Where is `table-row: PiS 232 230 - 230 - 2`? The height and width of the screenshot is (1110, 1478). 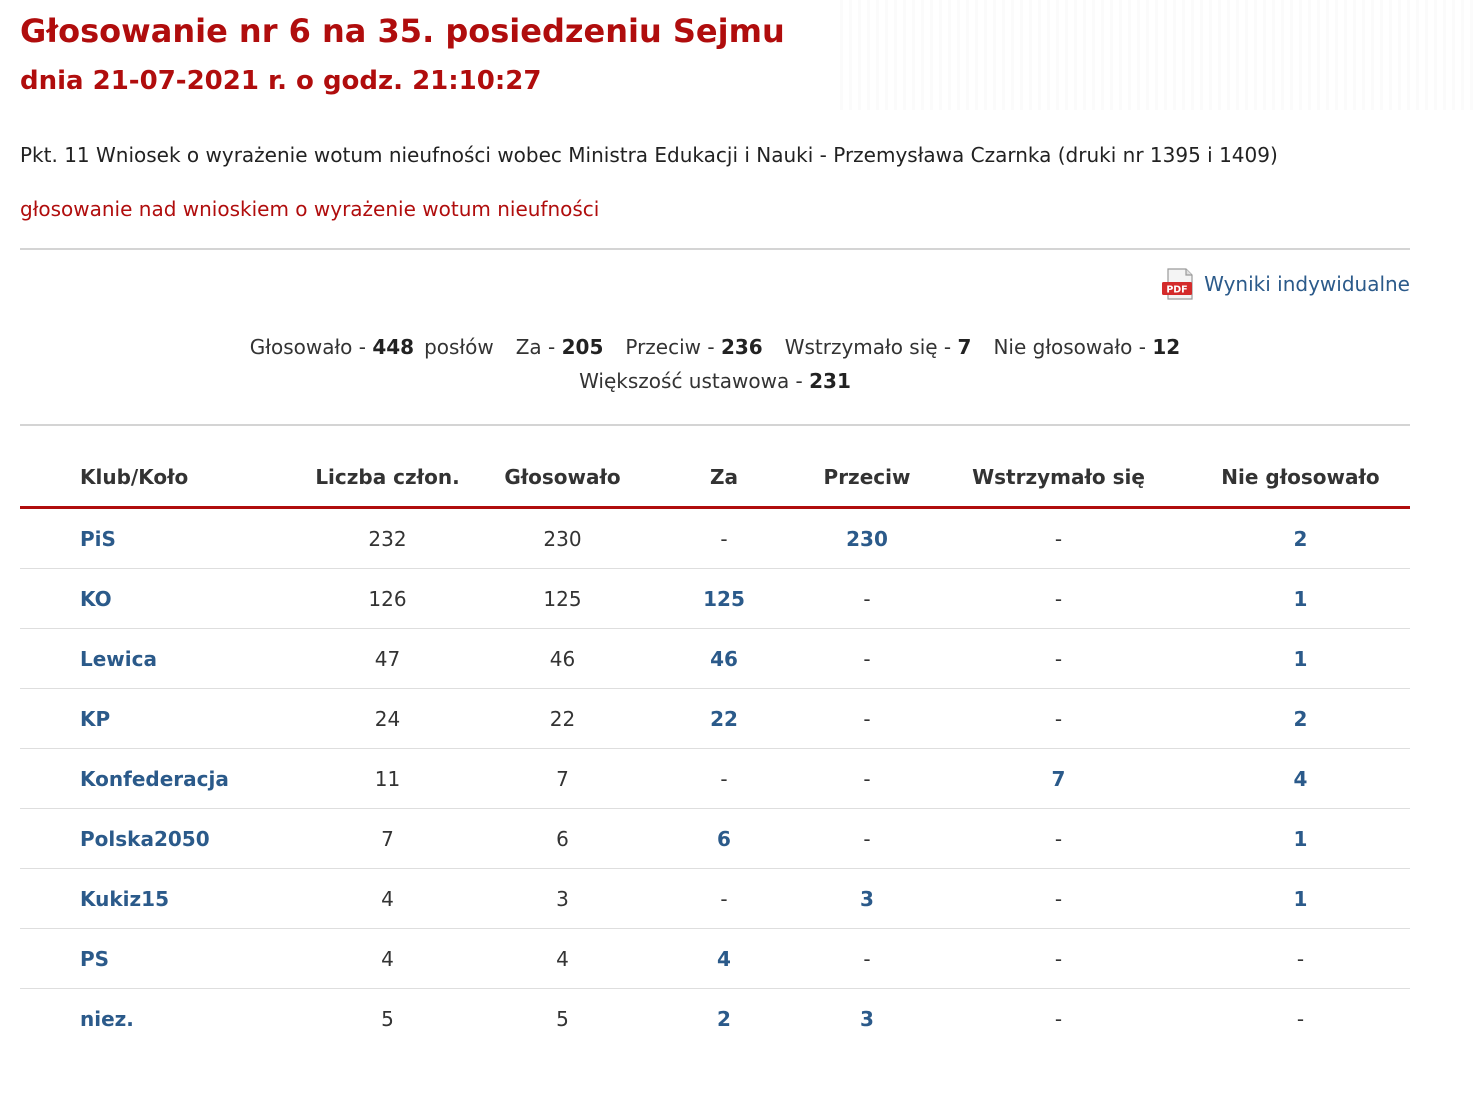 table-row: PiS 232 230 - 230 - 2 is located at coordinates (715, 538).